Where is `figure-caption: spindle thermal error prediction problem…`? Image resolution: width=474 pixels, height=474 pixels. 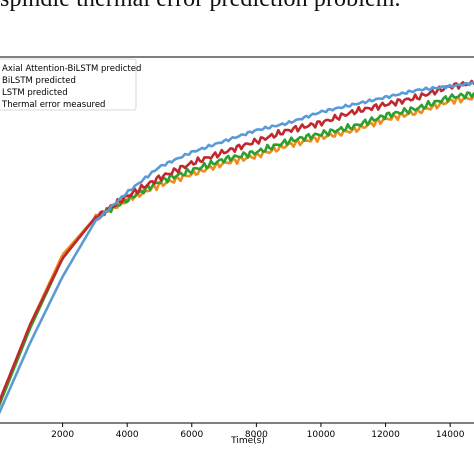 figure-caption: spindle thermal error prediction problem… is located at coordinates (237, 6).